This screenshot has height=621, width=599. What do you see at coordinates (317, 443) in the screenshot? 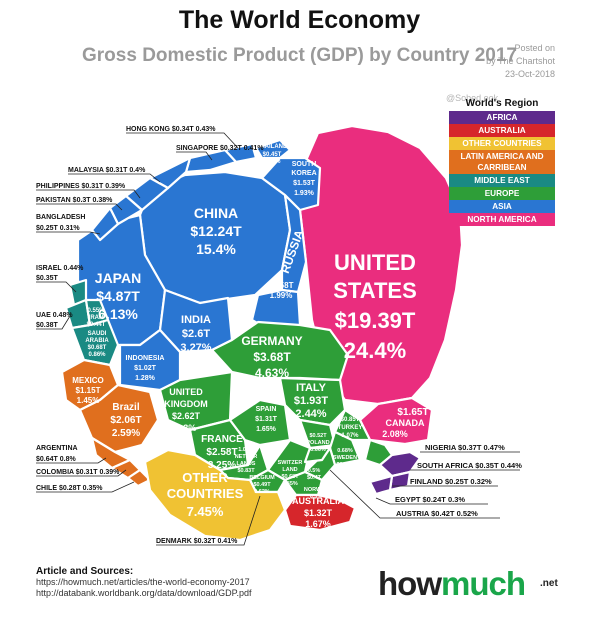
I see `country-label: POLAND` at bounding box center [317, 443].